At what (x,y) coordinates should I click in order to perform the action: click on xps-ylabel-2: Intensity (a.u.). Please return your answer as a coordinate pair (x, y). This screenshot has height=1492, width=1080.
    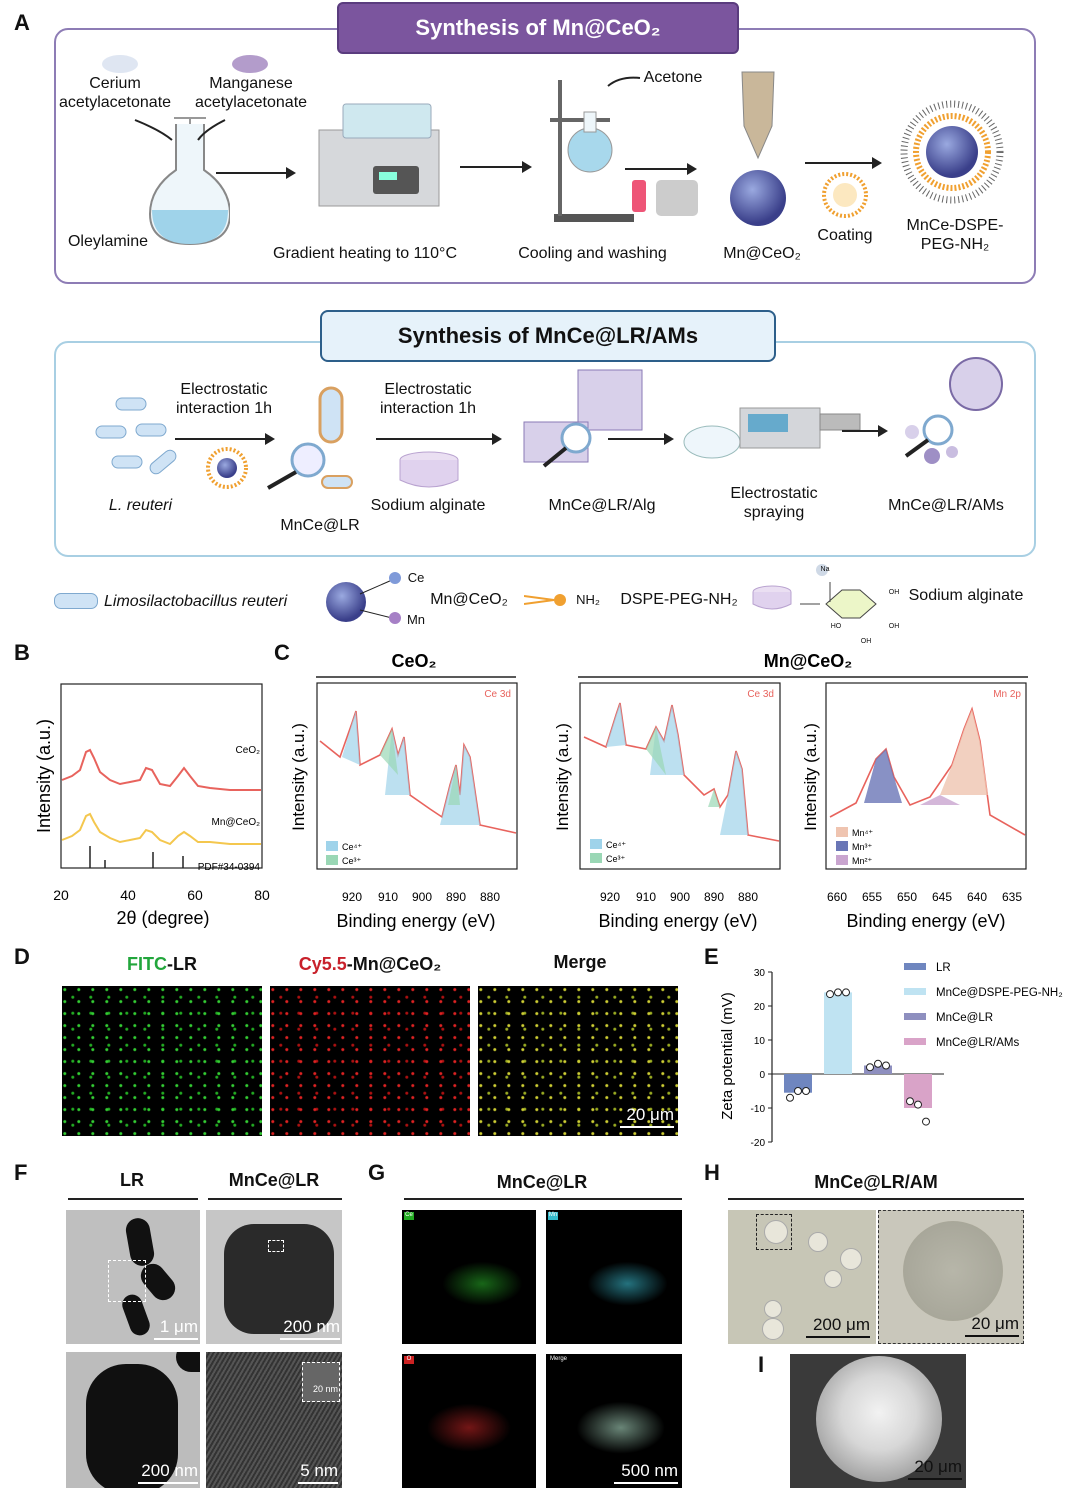
    Looking at the image, I should click on (562, 777).